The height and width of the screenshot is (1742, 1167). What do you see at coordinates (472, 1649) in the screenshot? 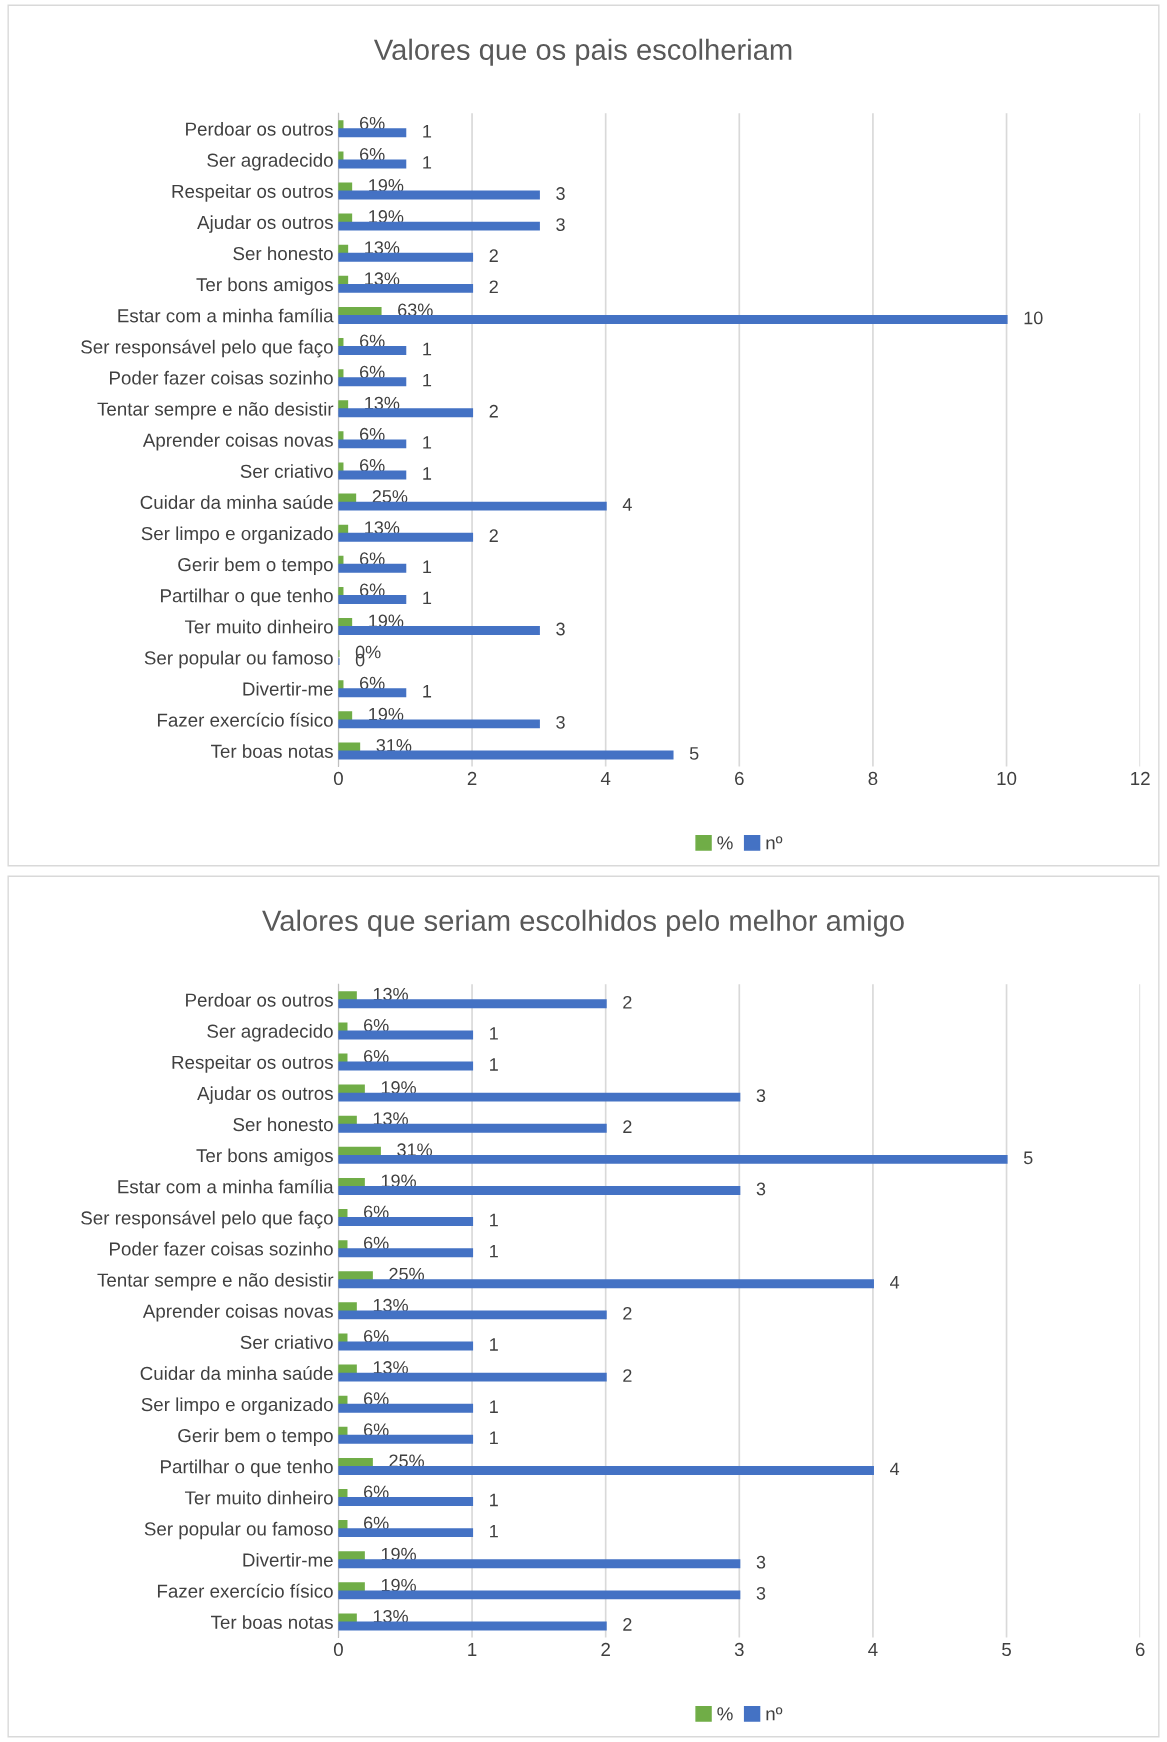
I see `x-tick-label: 1` at bounding box center [472, 1649].